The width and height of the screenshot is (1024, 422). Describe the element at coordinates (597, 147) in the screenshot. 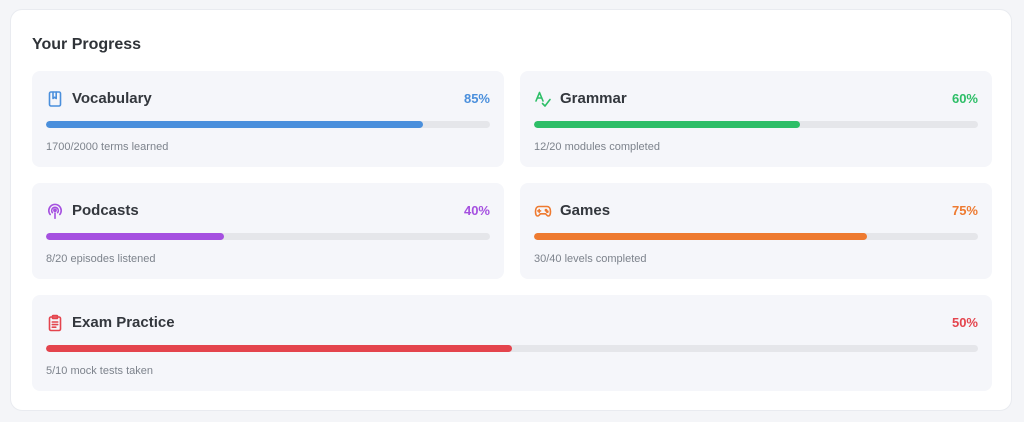

I see `card-detail: 12/20 modules completed` at that location.